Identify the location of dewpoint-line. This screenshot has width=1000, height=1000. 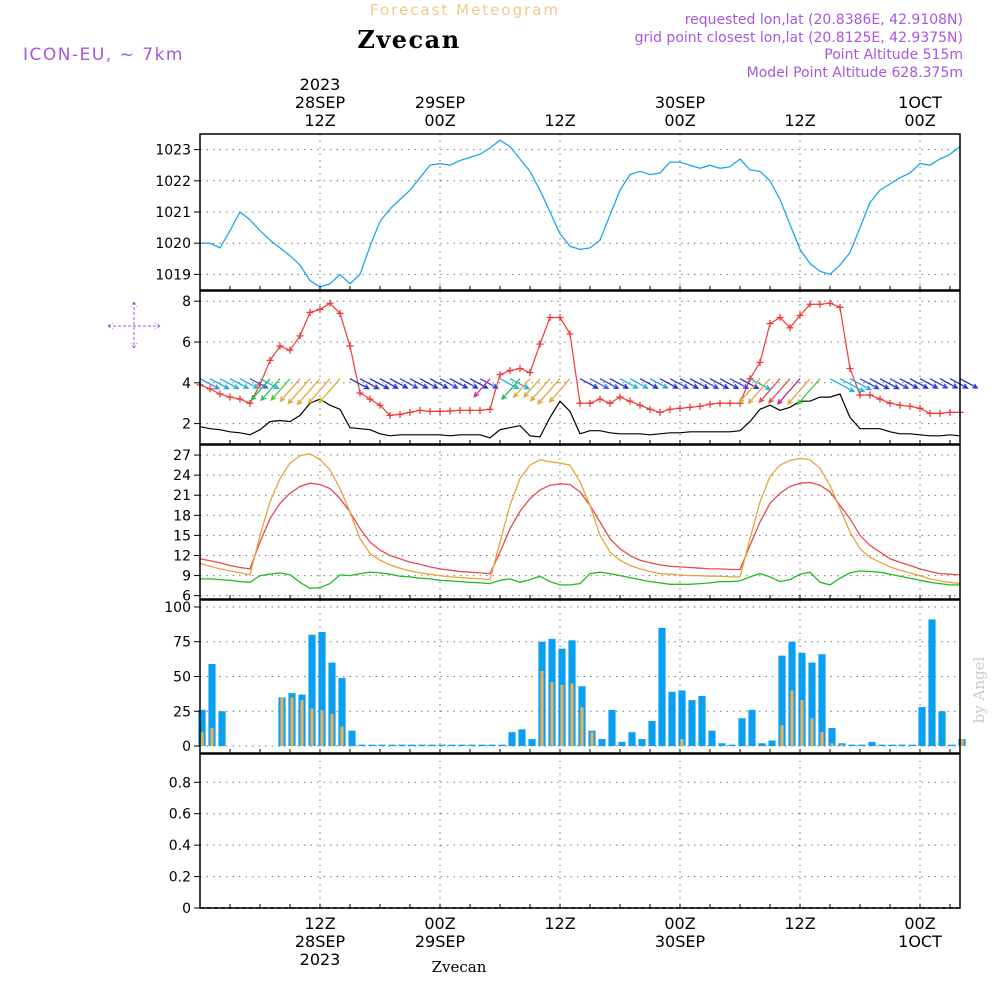
(580, 579).